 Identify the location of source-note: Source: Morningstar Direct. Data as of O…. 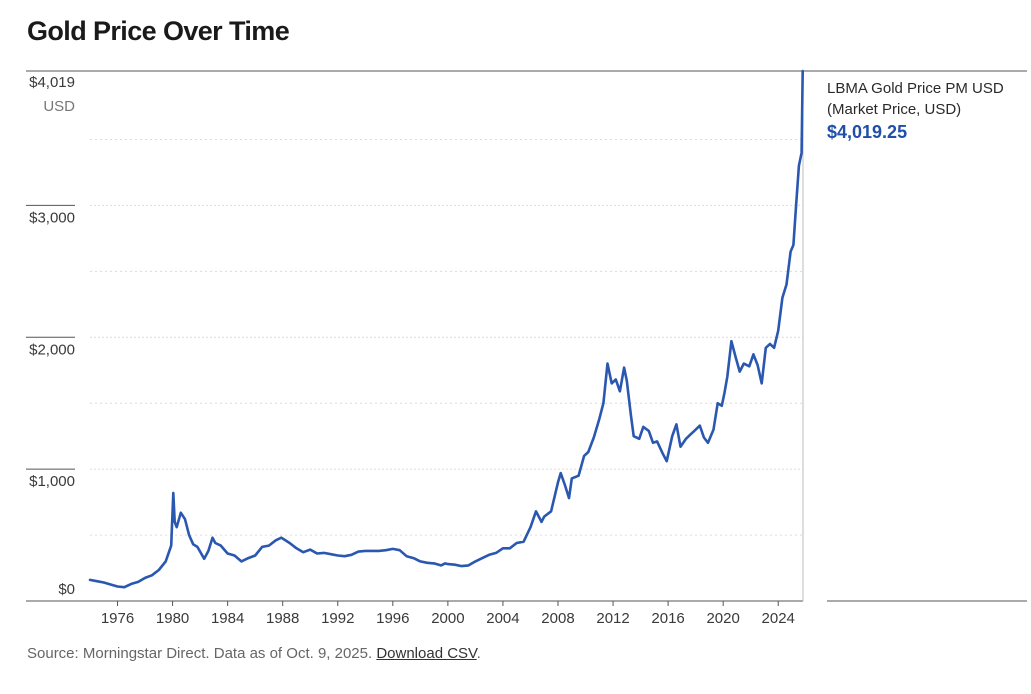
(254, 653).